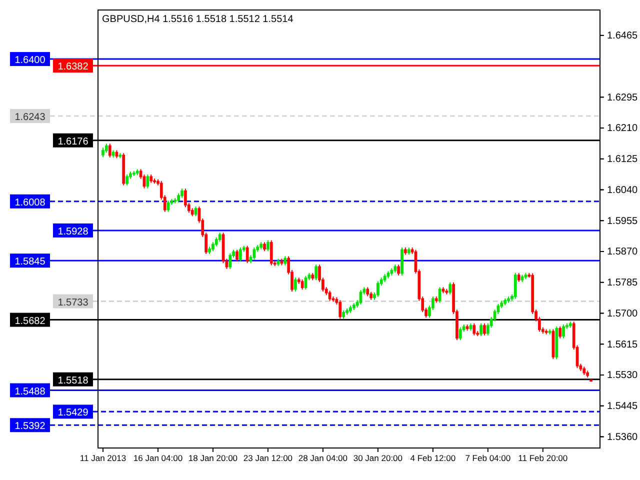  I want to click on y-tick-label: 1.5445, so click(622, 406).